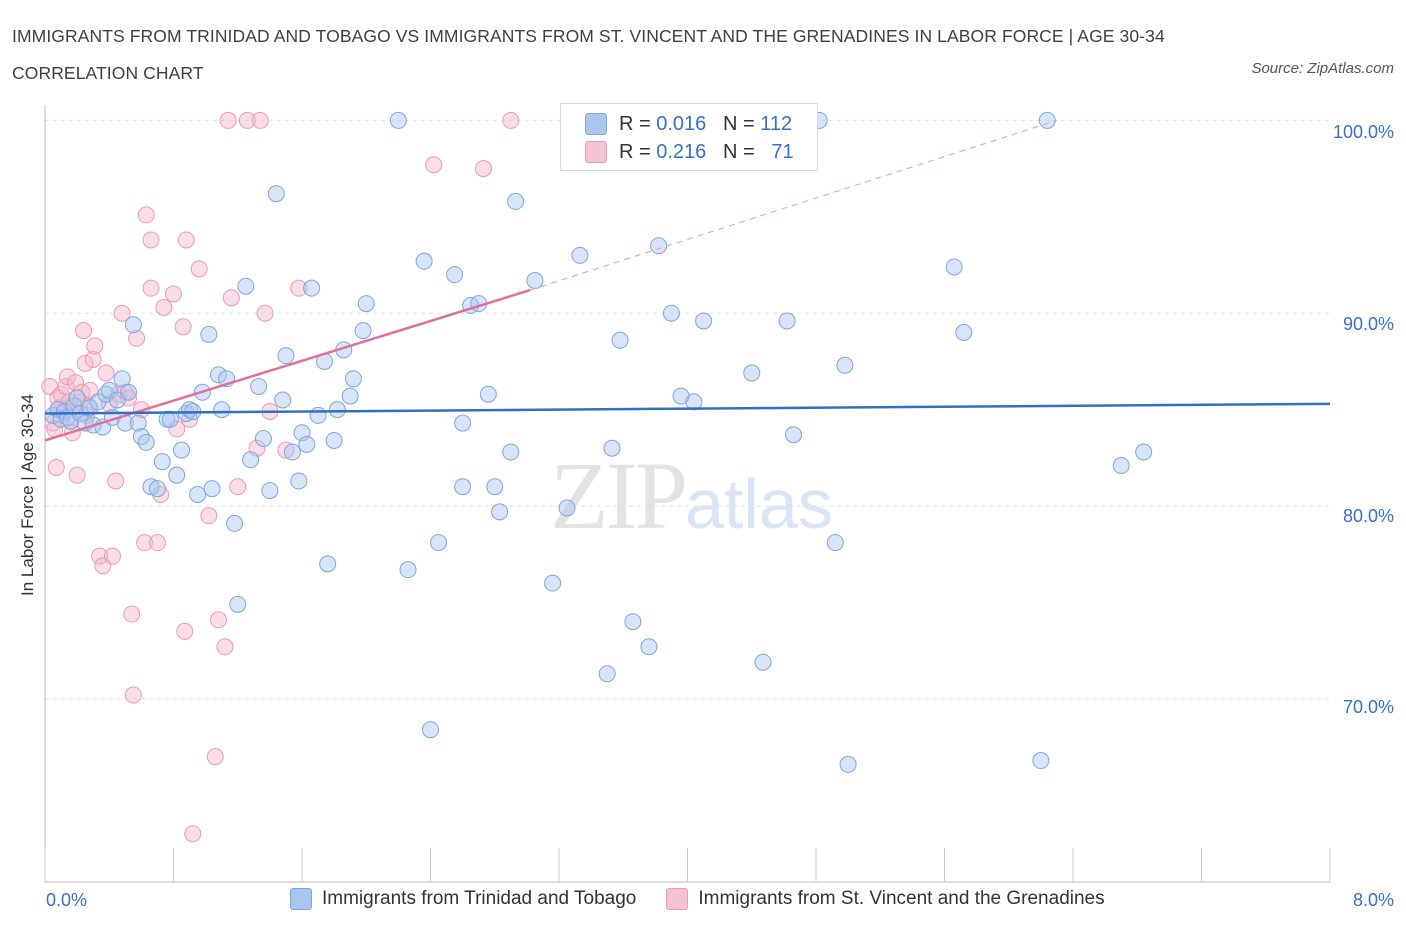 Image resolution: width=1406 pixels, height=930 pixels. Describe the element at coordinates (759, 504) in the screenshot. I see `watermark-atlas: atlas` at that location.